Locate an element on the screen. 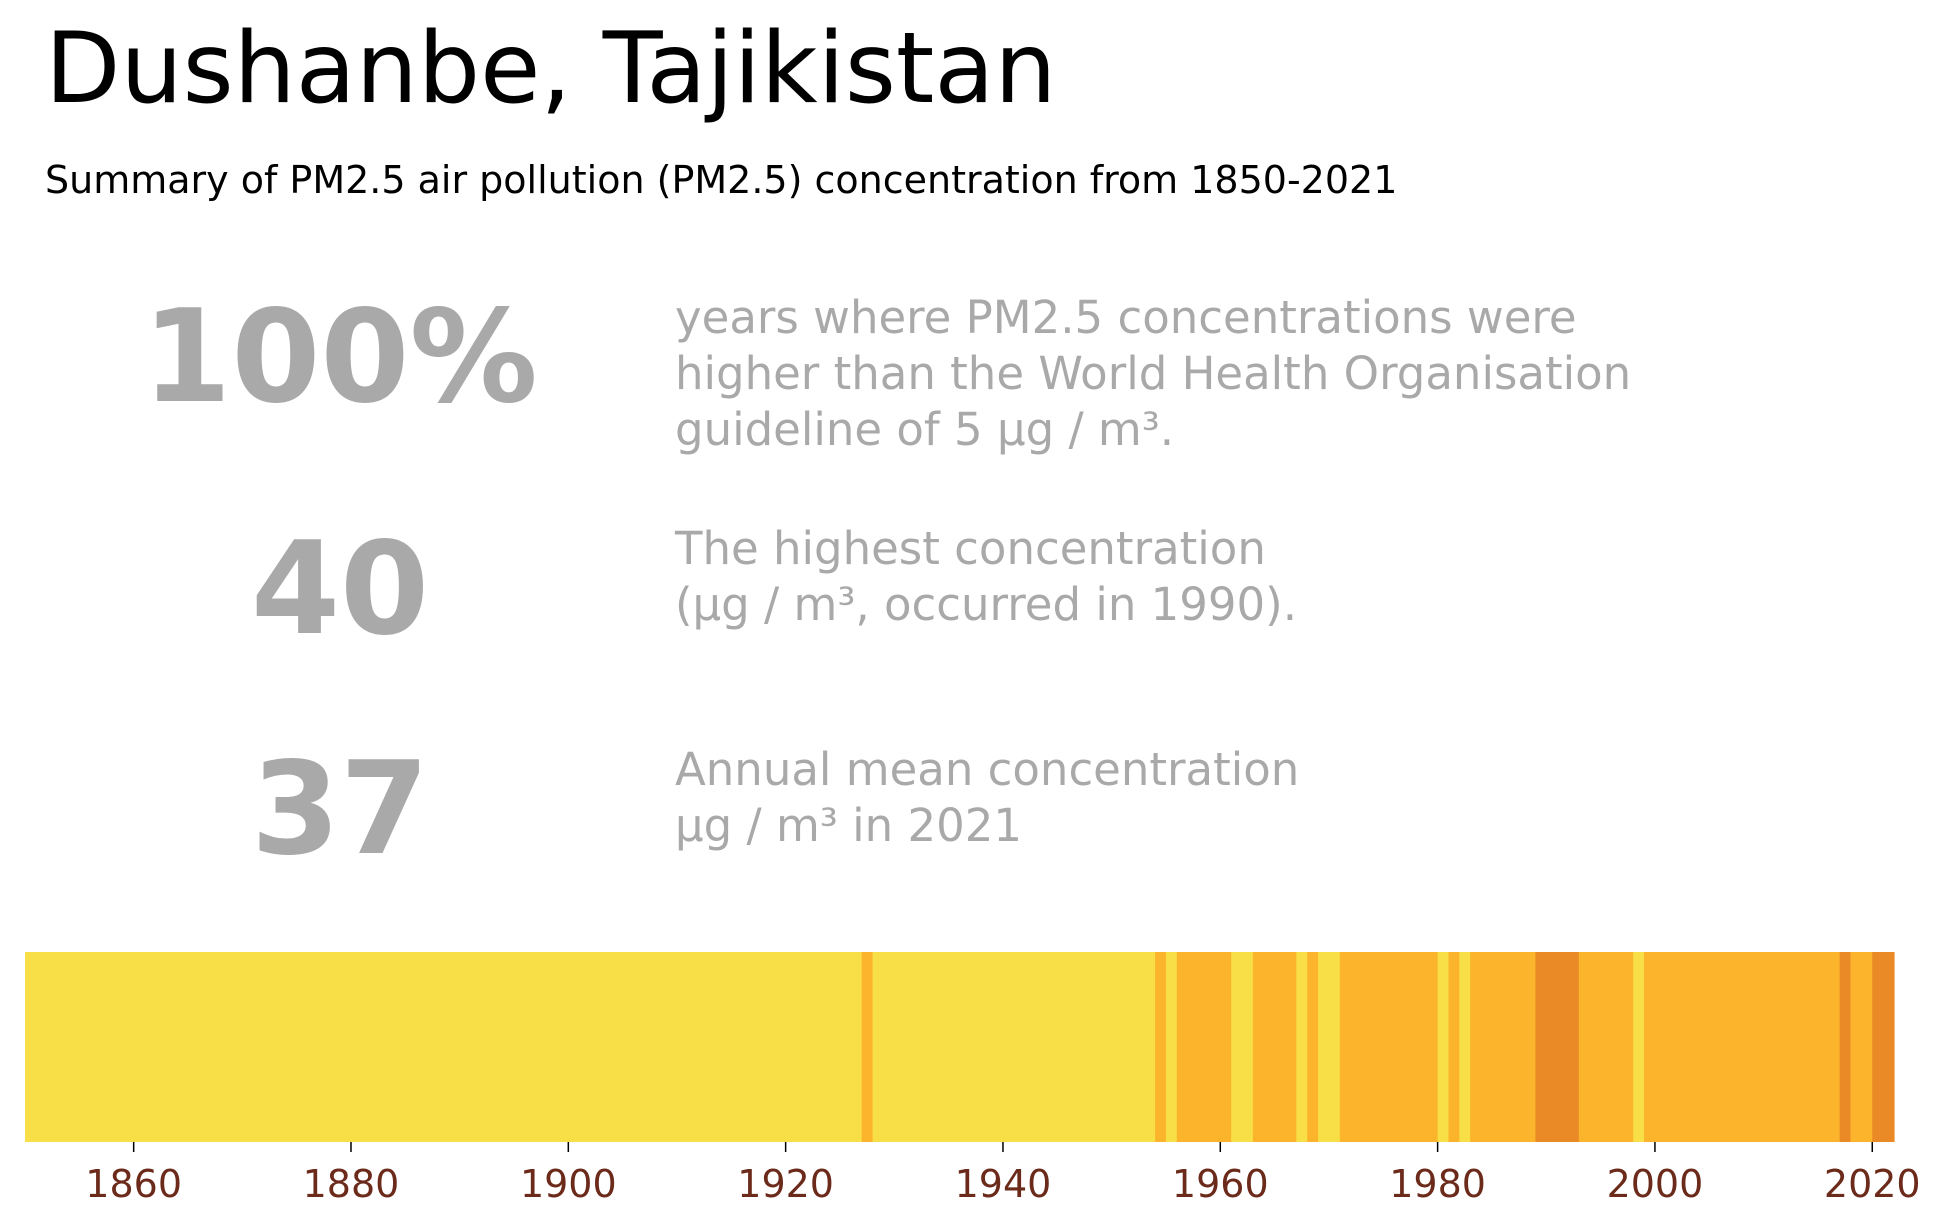  stat-percent-line: guideline of 5 µg / m³. is located at coordinates (925, 429).